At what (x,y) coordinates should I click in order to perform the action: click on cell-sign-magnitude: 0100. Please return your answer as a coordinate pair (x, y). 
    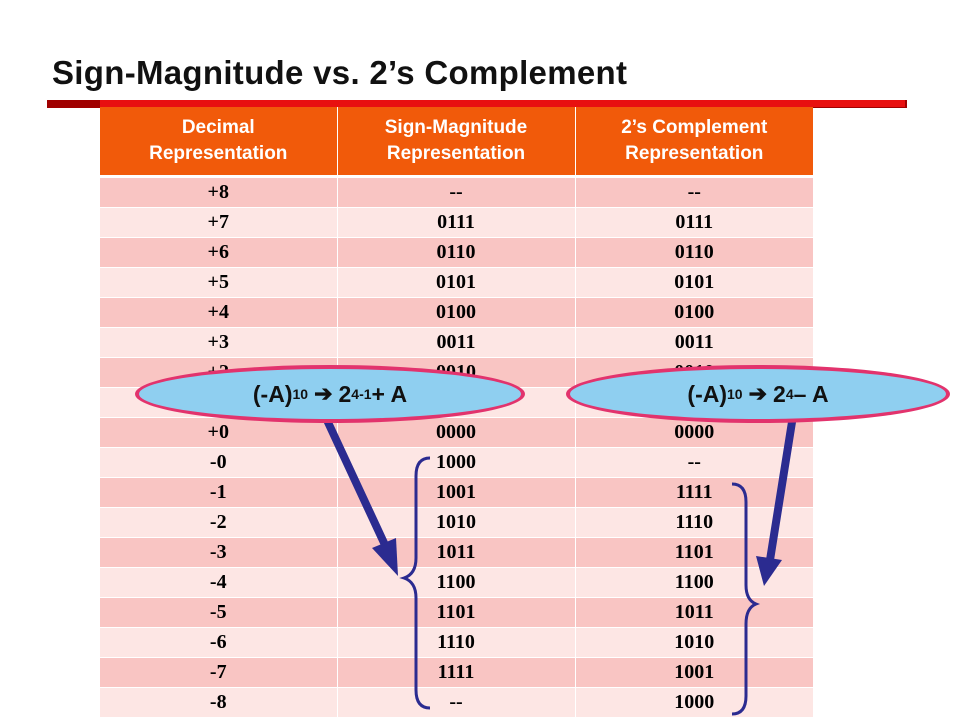
    Looking at the image, I should click on (456, 312).